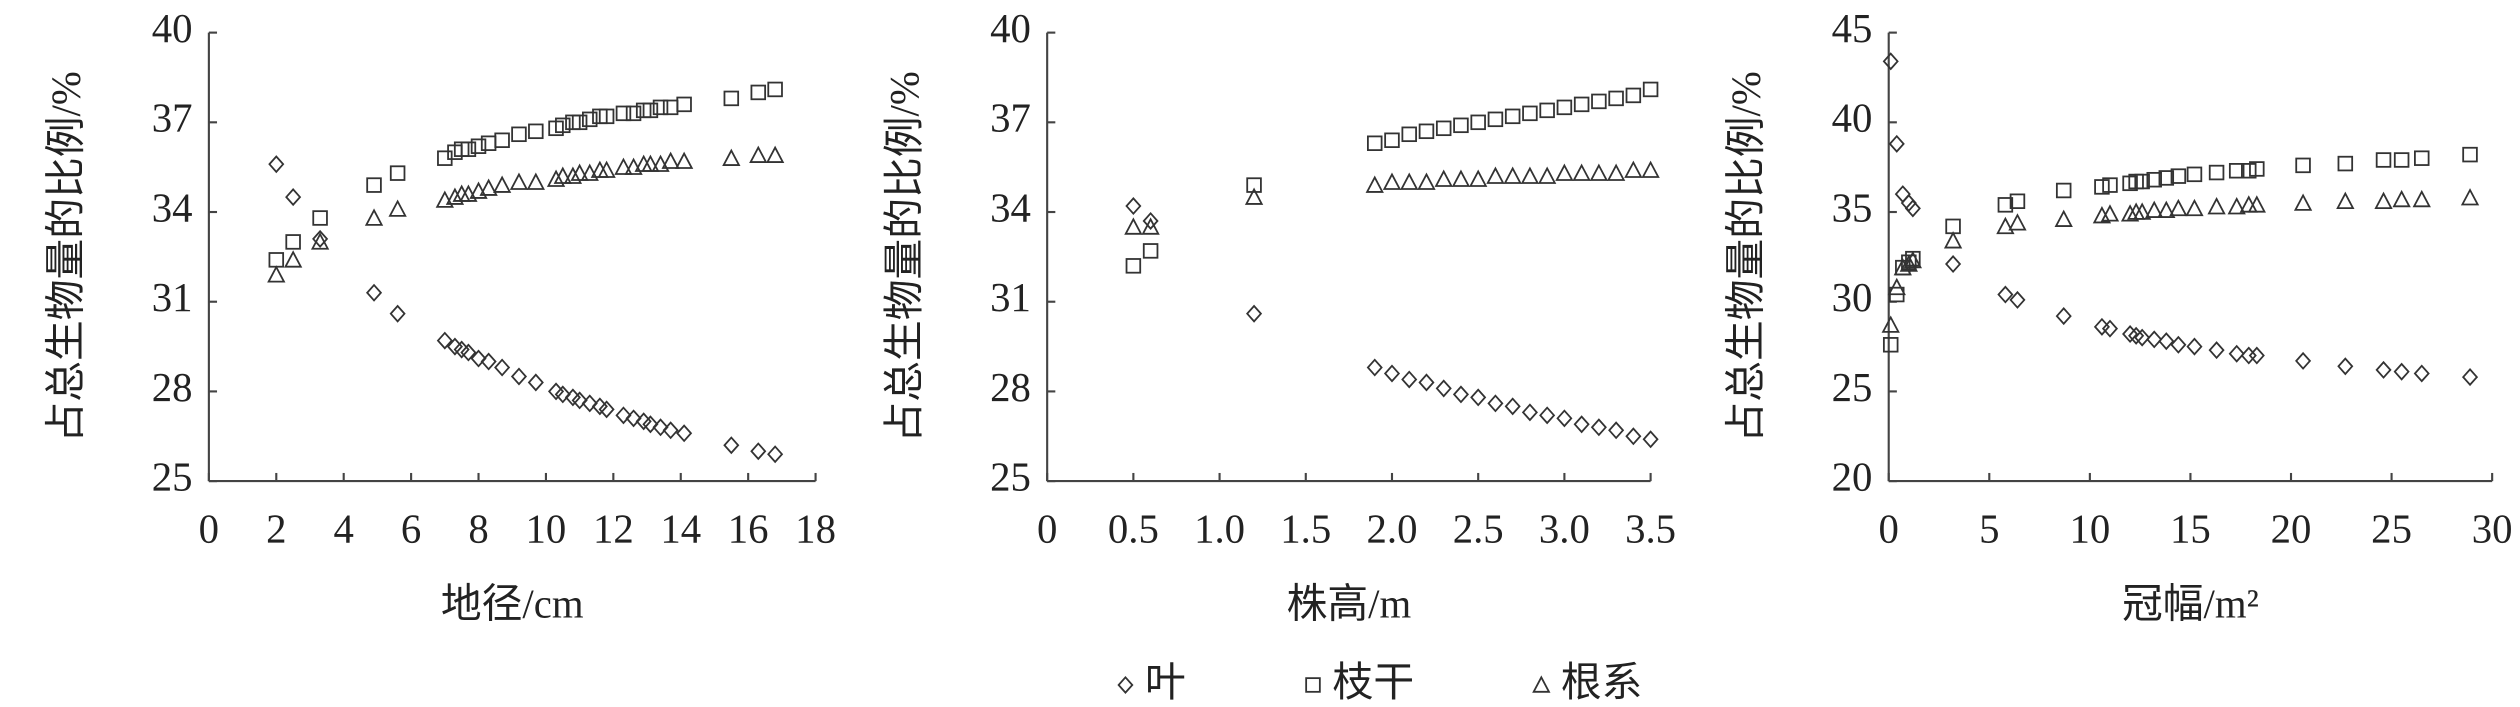 This screenshot has width=2520, height=707. Describe the element at coordinates (2190, 604) in the screenshot. I see `x-axis-title: 冠幅/m²` at that location.